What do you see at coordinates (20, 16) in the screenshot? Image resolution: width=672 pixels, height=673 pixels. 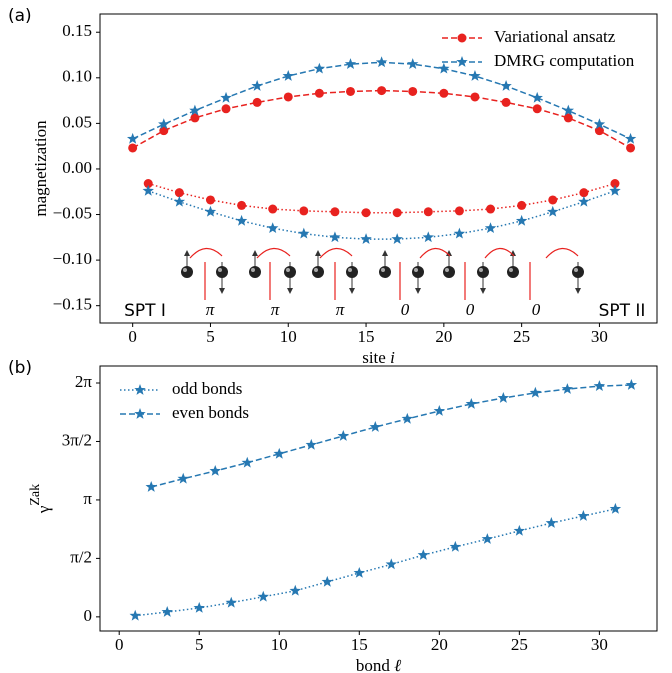 I see `panel-label: (a)` at bounding box center [20, 16].